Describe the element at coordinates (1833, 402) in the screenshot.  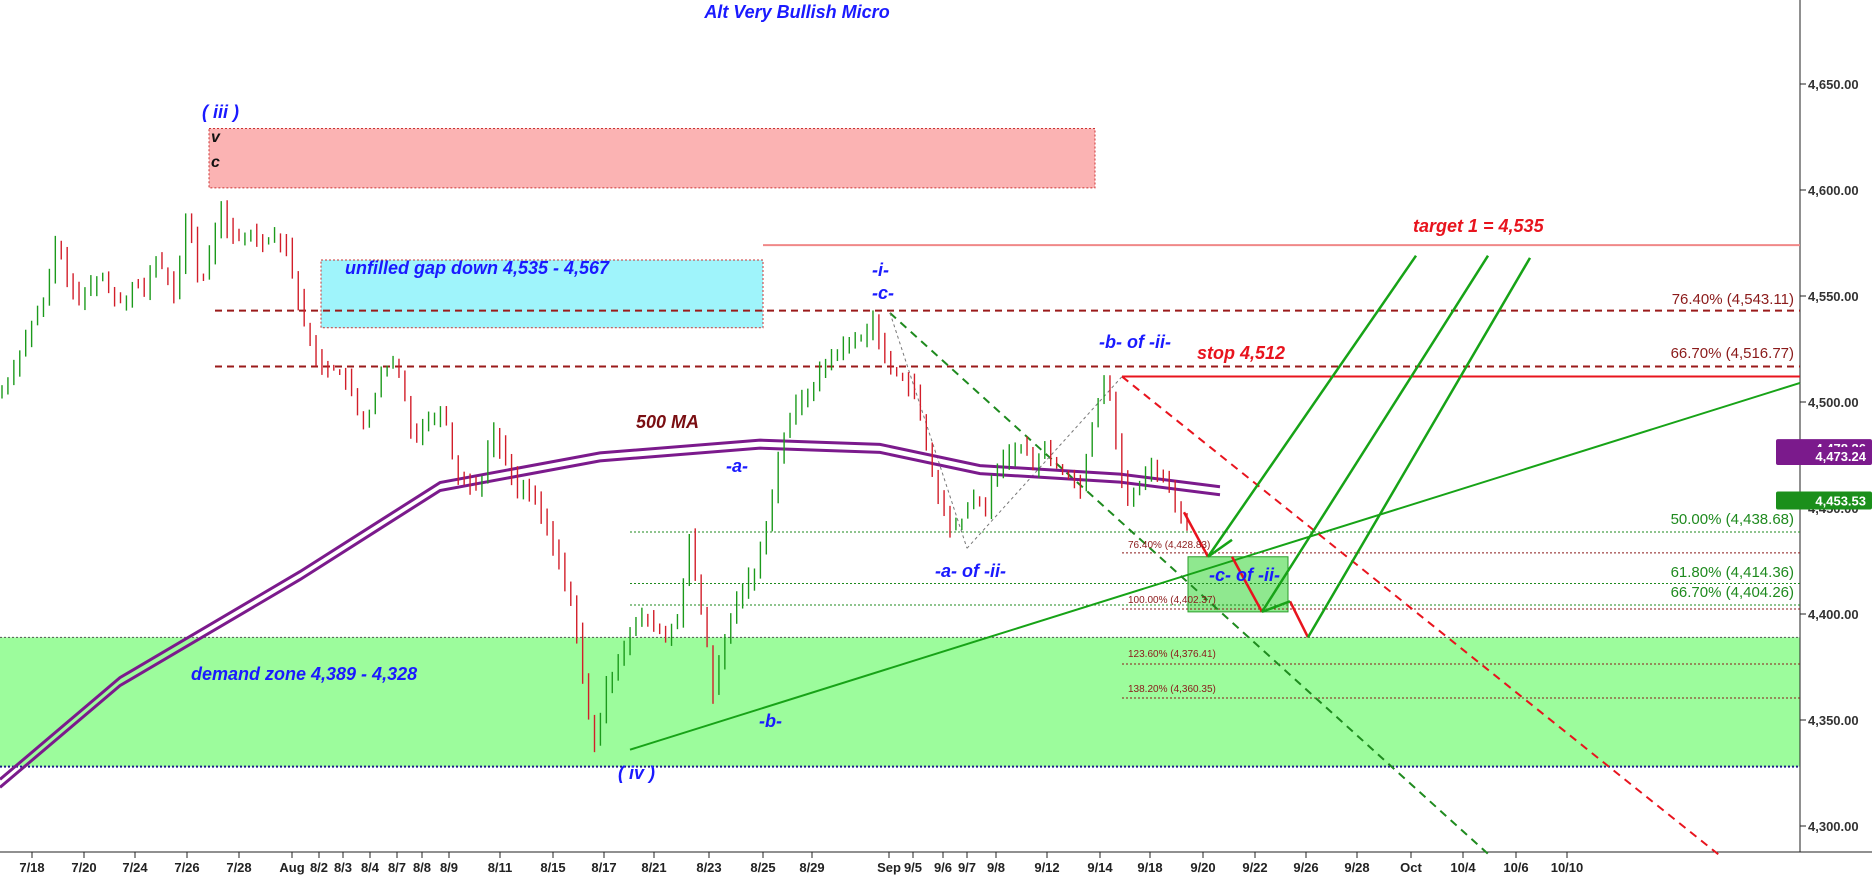
I see `y-tick-label: 4,500.00` at that location.